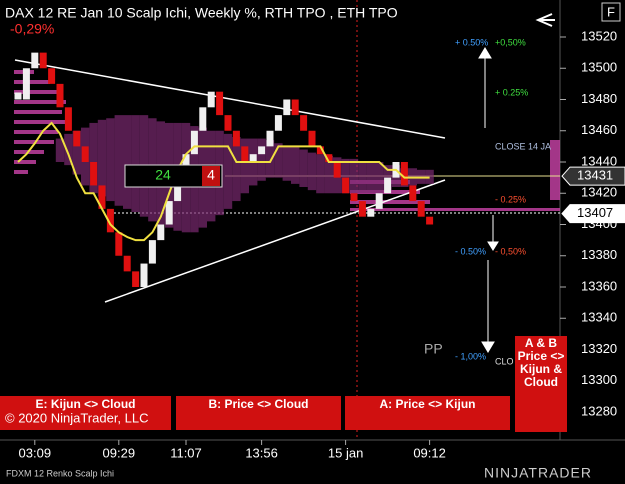 The width and height of the screenshot is (625, 484). What do you see at coordinates (60, 473) in the screenshot?
I see `instrument-label: FDXM 12 Renko Scalp Ichi` at bounding box center [60, 473].